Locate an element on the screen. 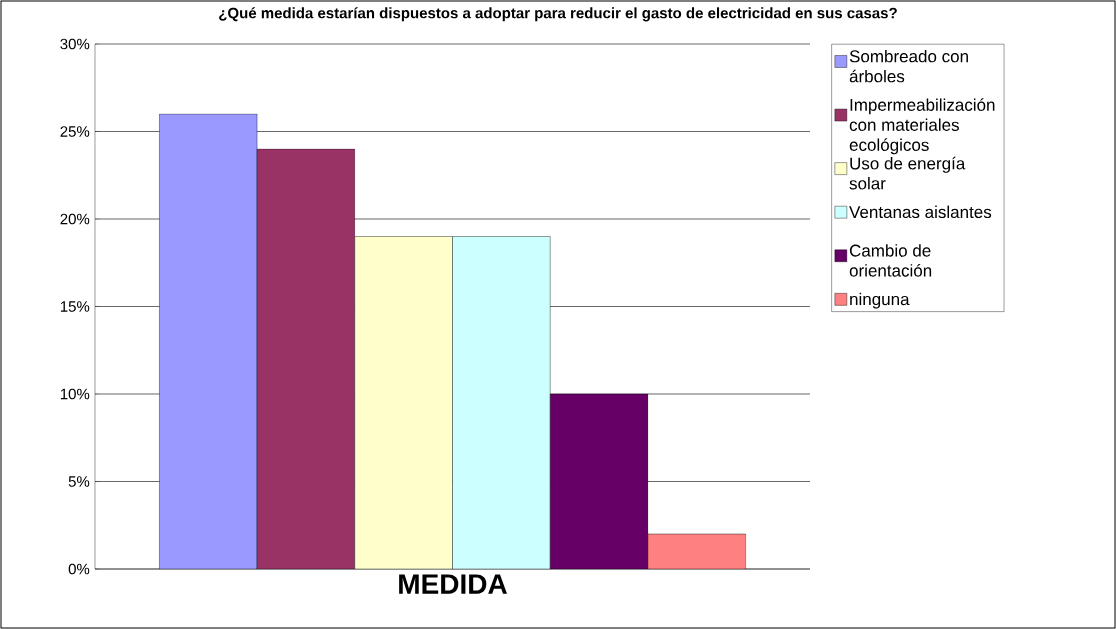  legend-label: Ventanas aislantes is located at coordinates (920, 212).